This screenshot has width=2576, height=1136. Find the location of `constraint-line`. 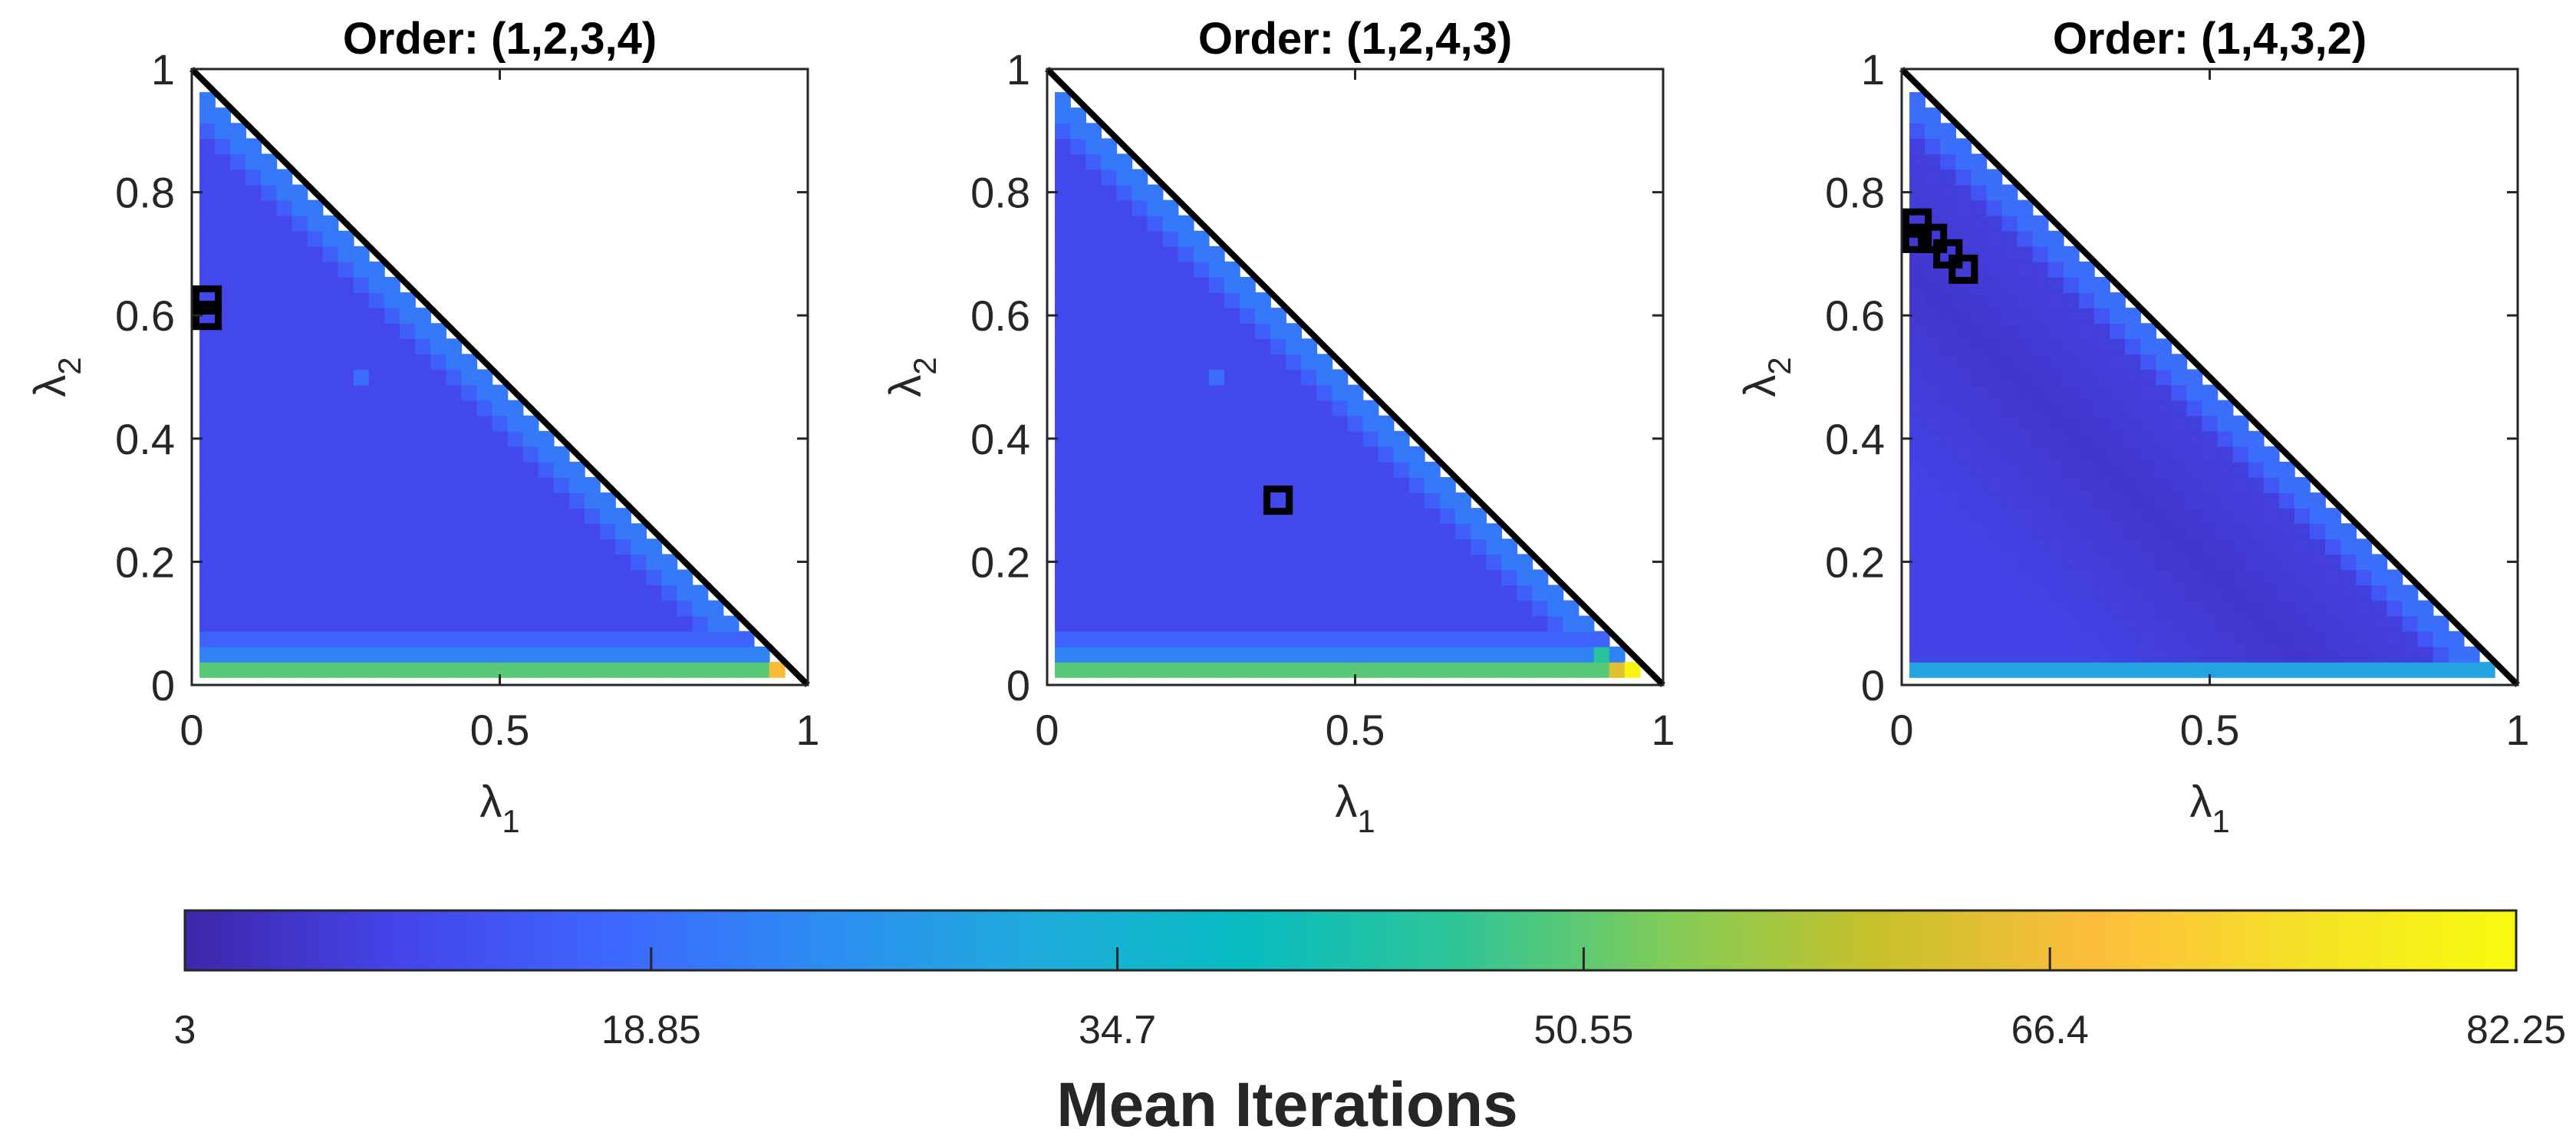

constraint-line is located at coordinates (2209, 377).